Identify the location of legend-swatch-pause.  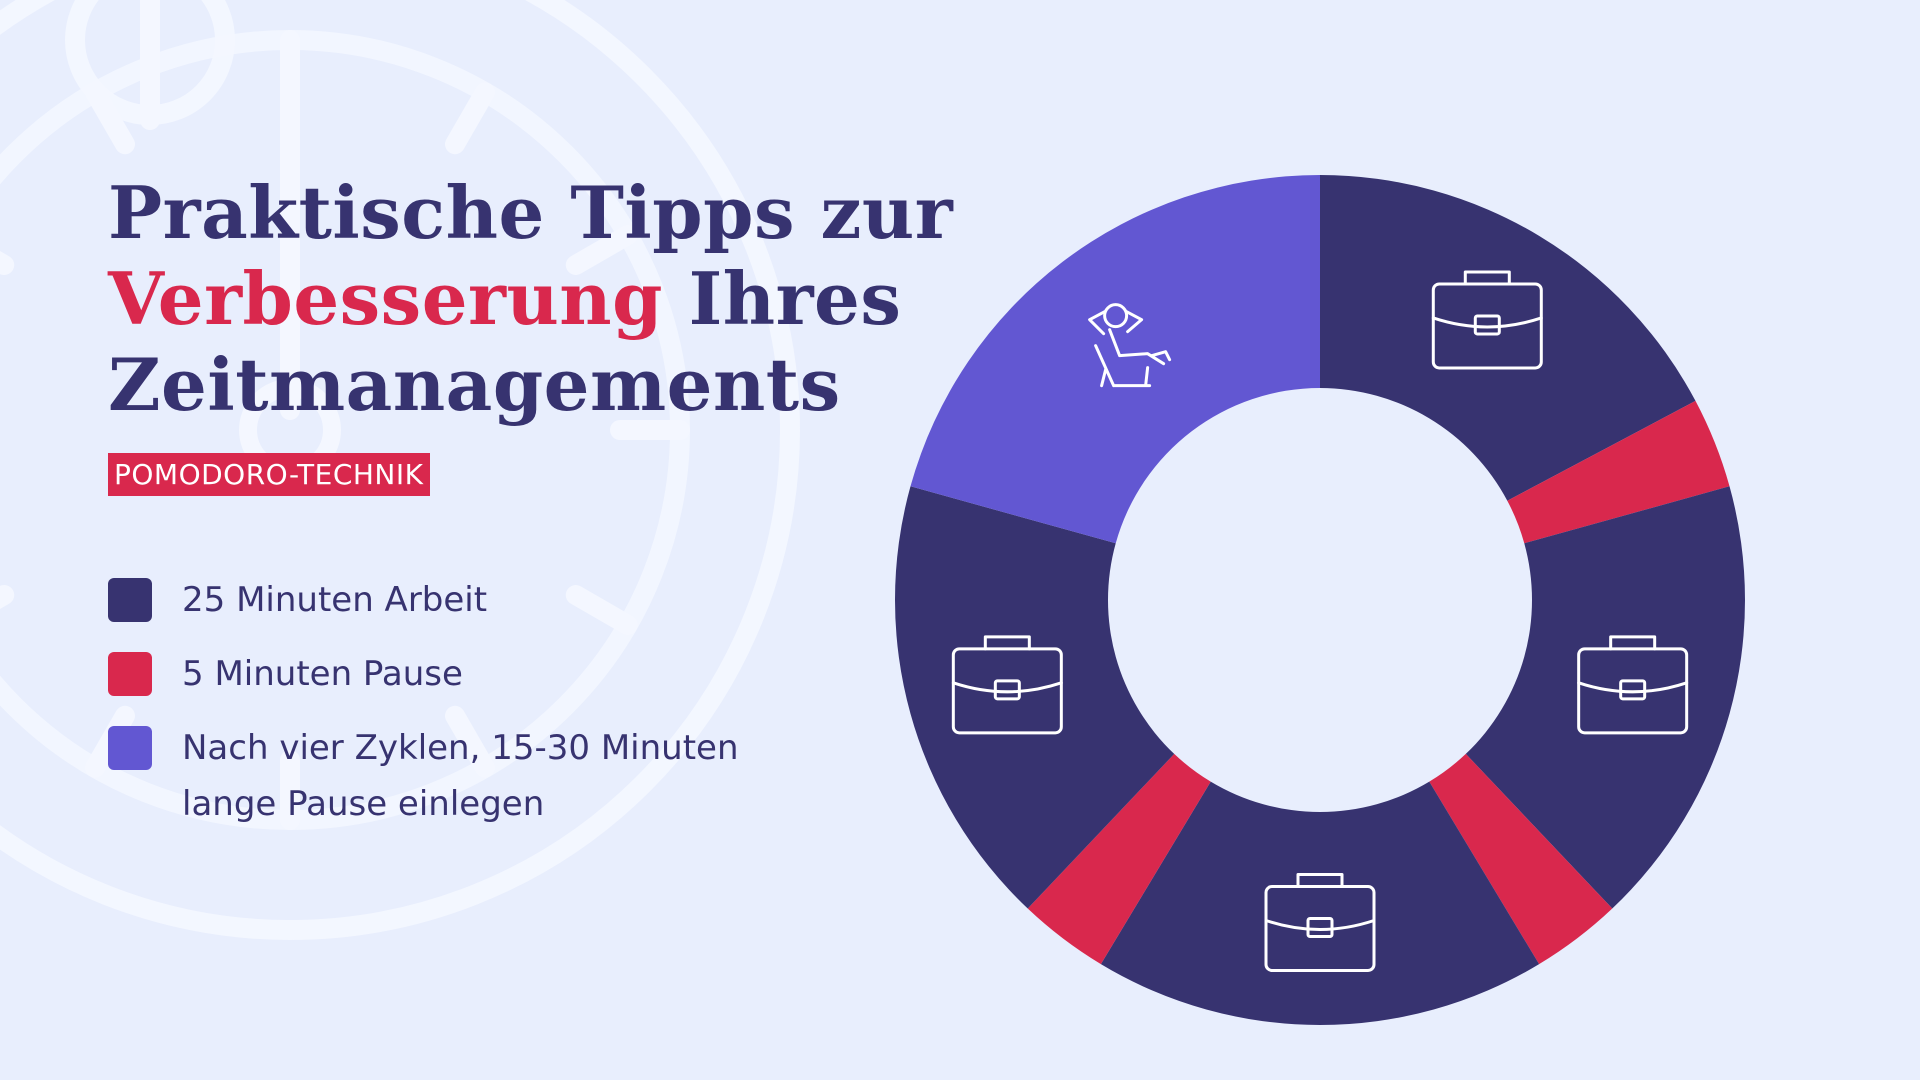
(130, 674).